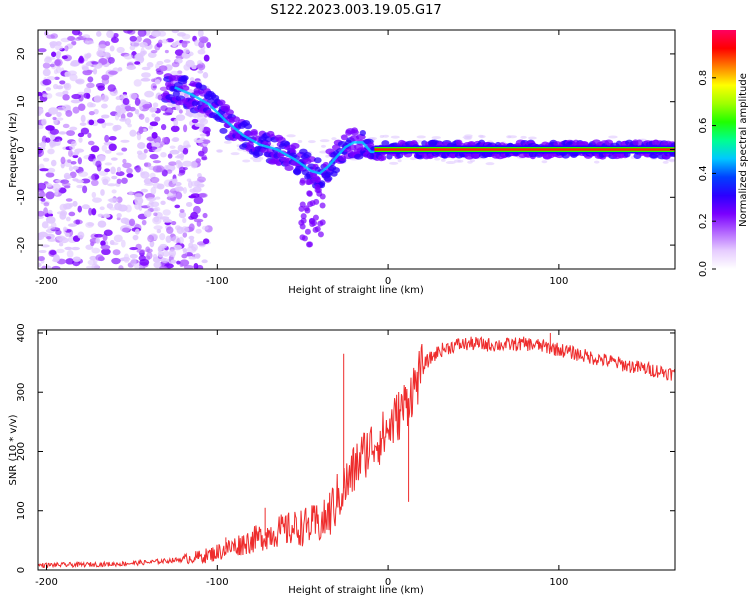  I want to click on spectral-ridge-core, so click(274, 130).